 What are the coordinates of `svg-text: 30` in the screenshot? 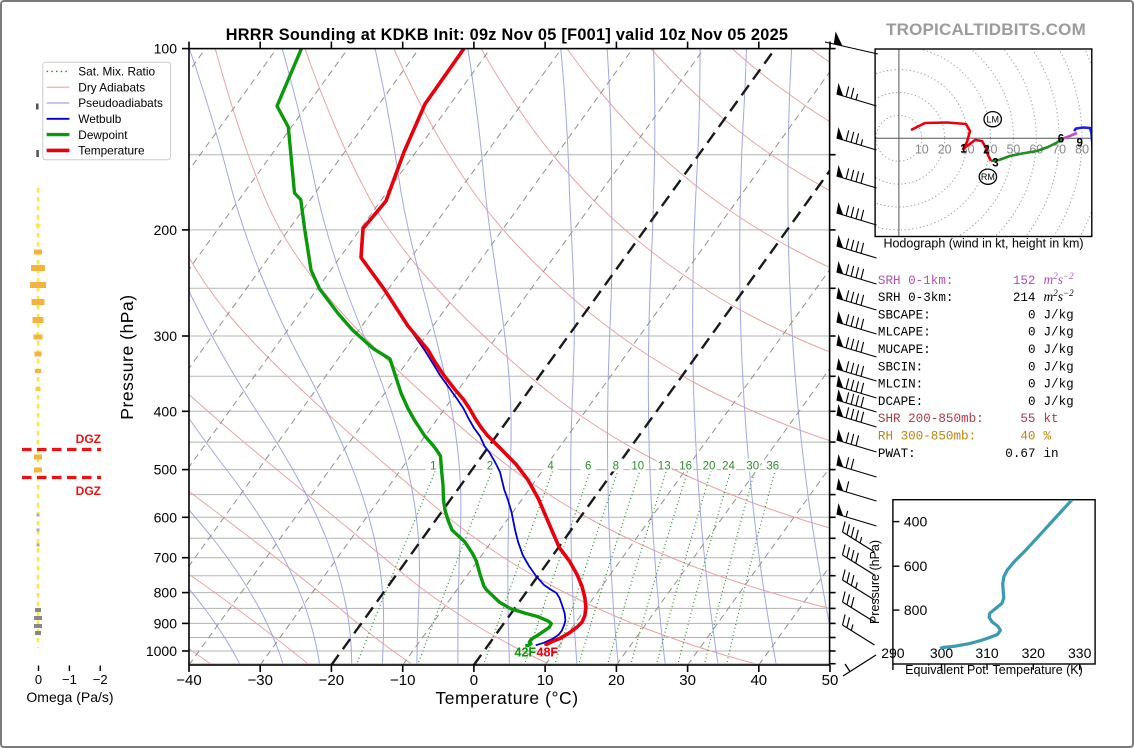 It's located at (752, 466).